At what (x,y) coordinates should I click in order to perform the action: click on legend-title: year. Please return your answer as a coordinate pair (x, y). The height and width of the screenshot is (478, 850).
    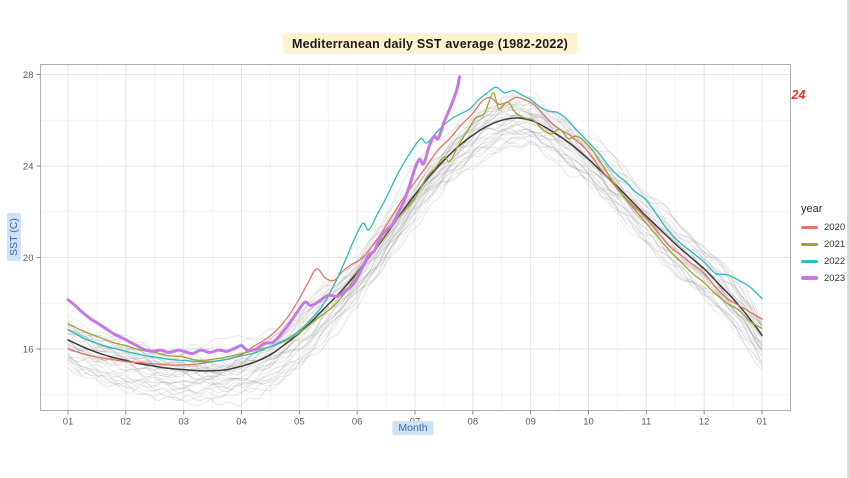
    Looking at the image, I should click on (812, 209).